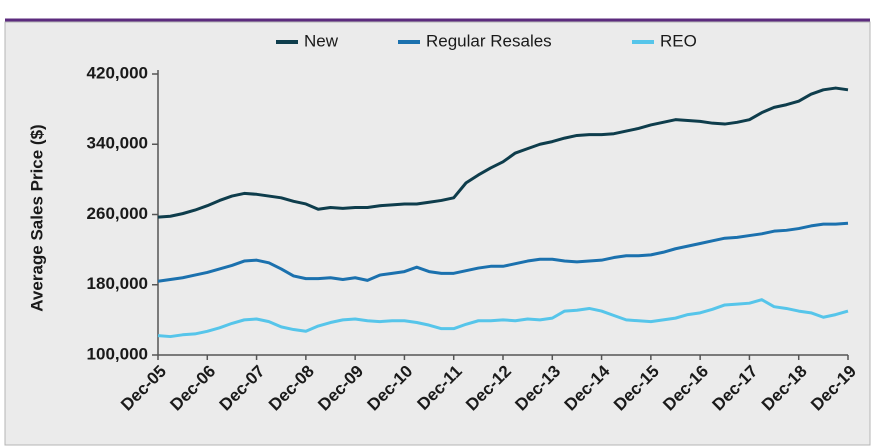 The width and height of the screenshot is (875, 448). I want to click on y-axis-label: Average Sales Price ($), so click(36, 217).